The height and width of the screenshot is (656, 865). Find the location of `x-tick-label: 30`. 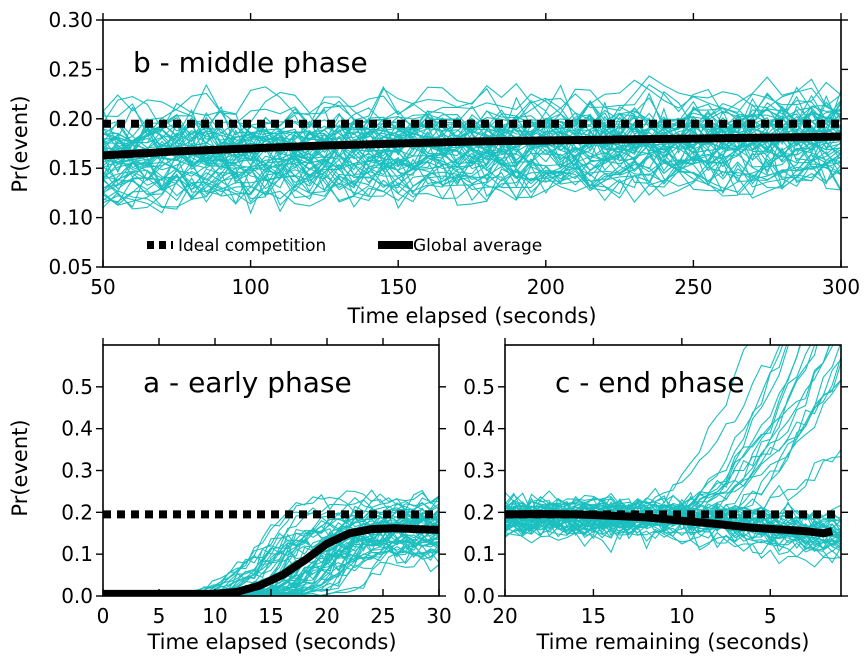

x-tick-label: 30 is located at coordinates (438, 616).